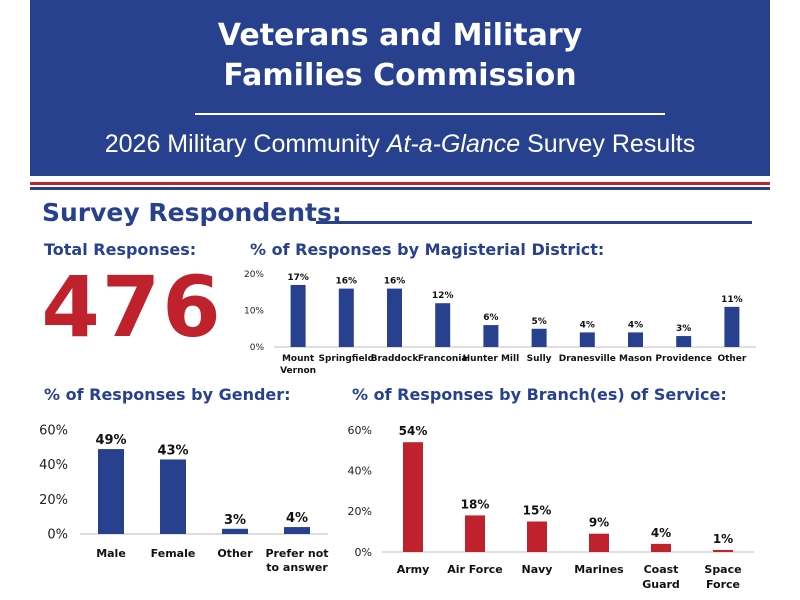  What do you see at coordinates (297, 518) in the screenshot?
I see `gender-data-label: 4%` at bounding box center [297, 518].